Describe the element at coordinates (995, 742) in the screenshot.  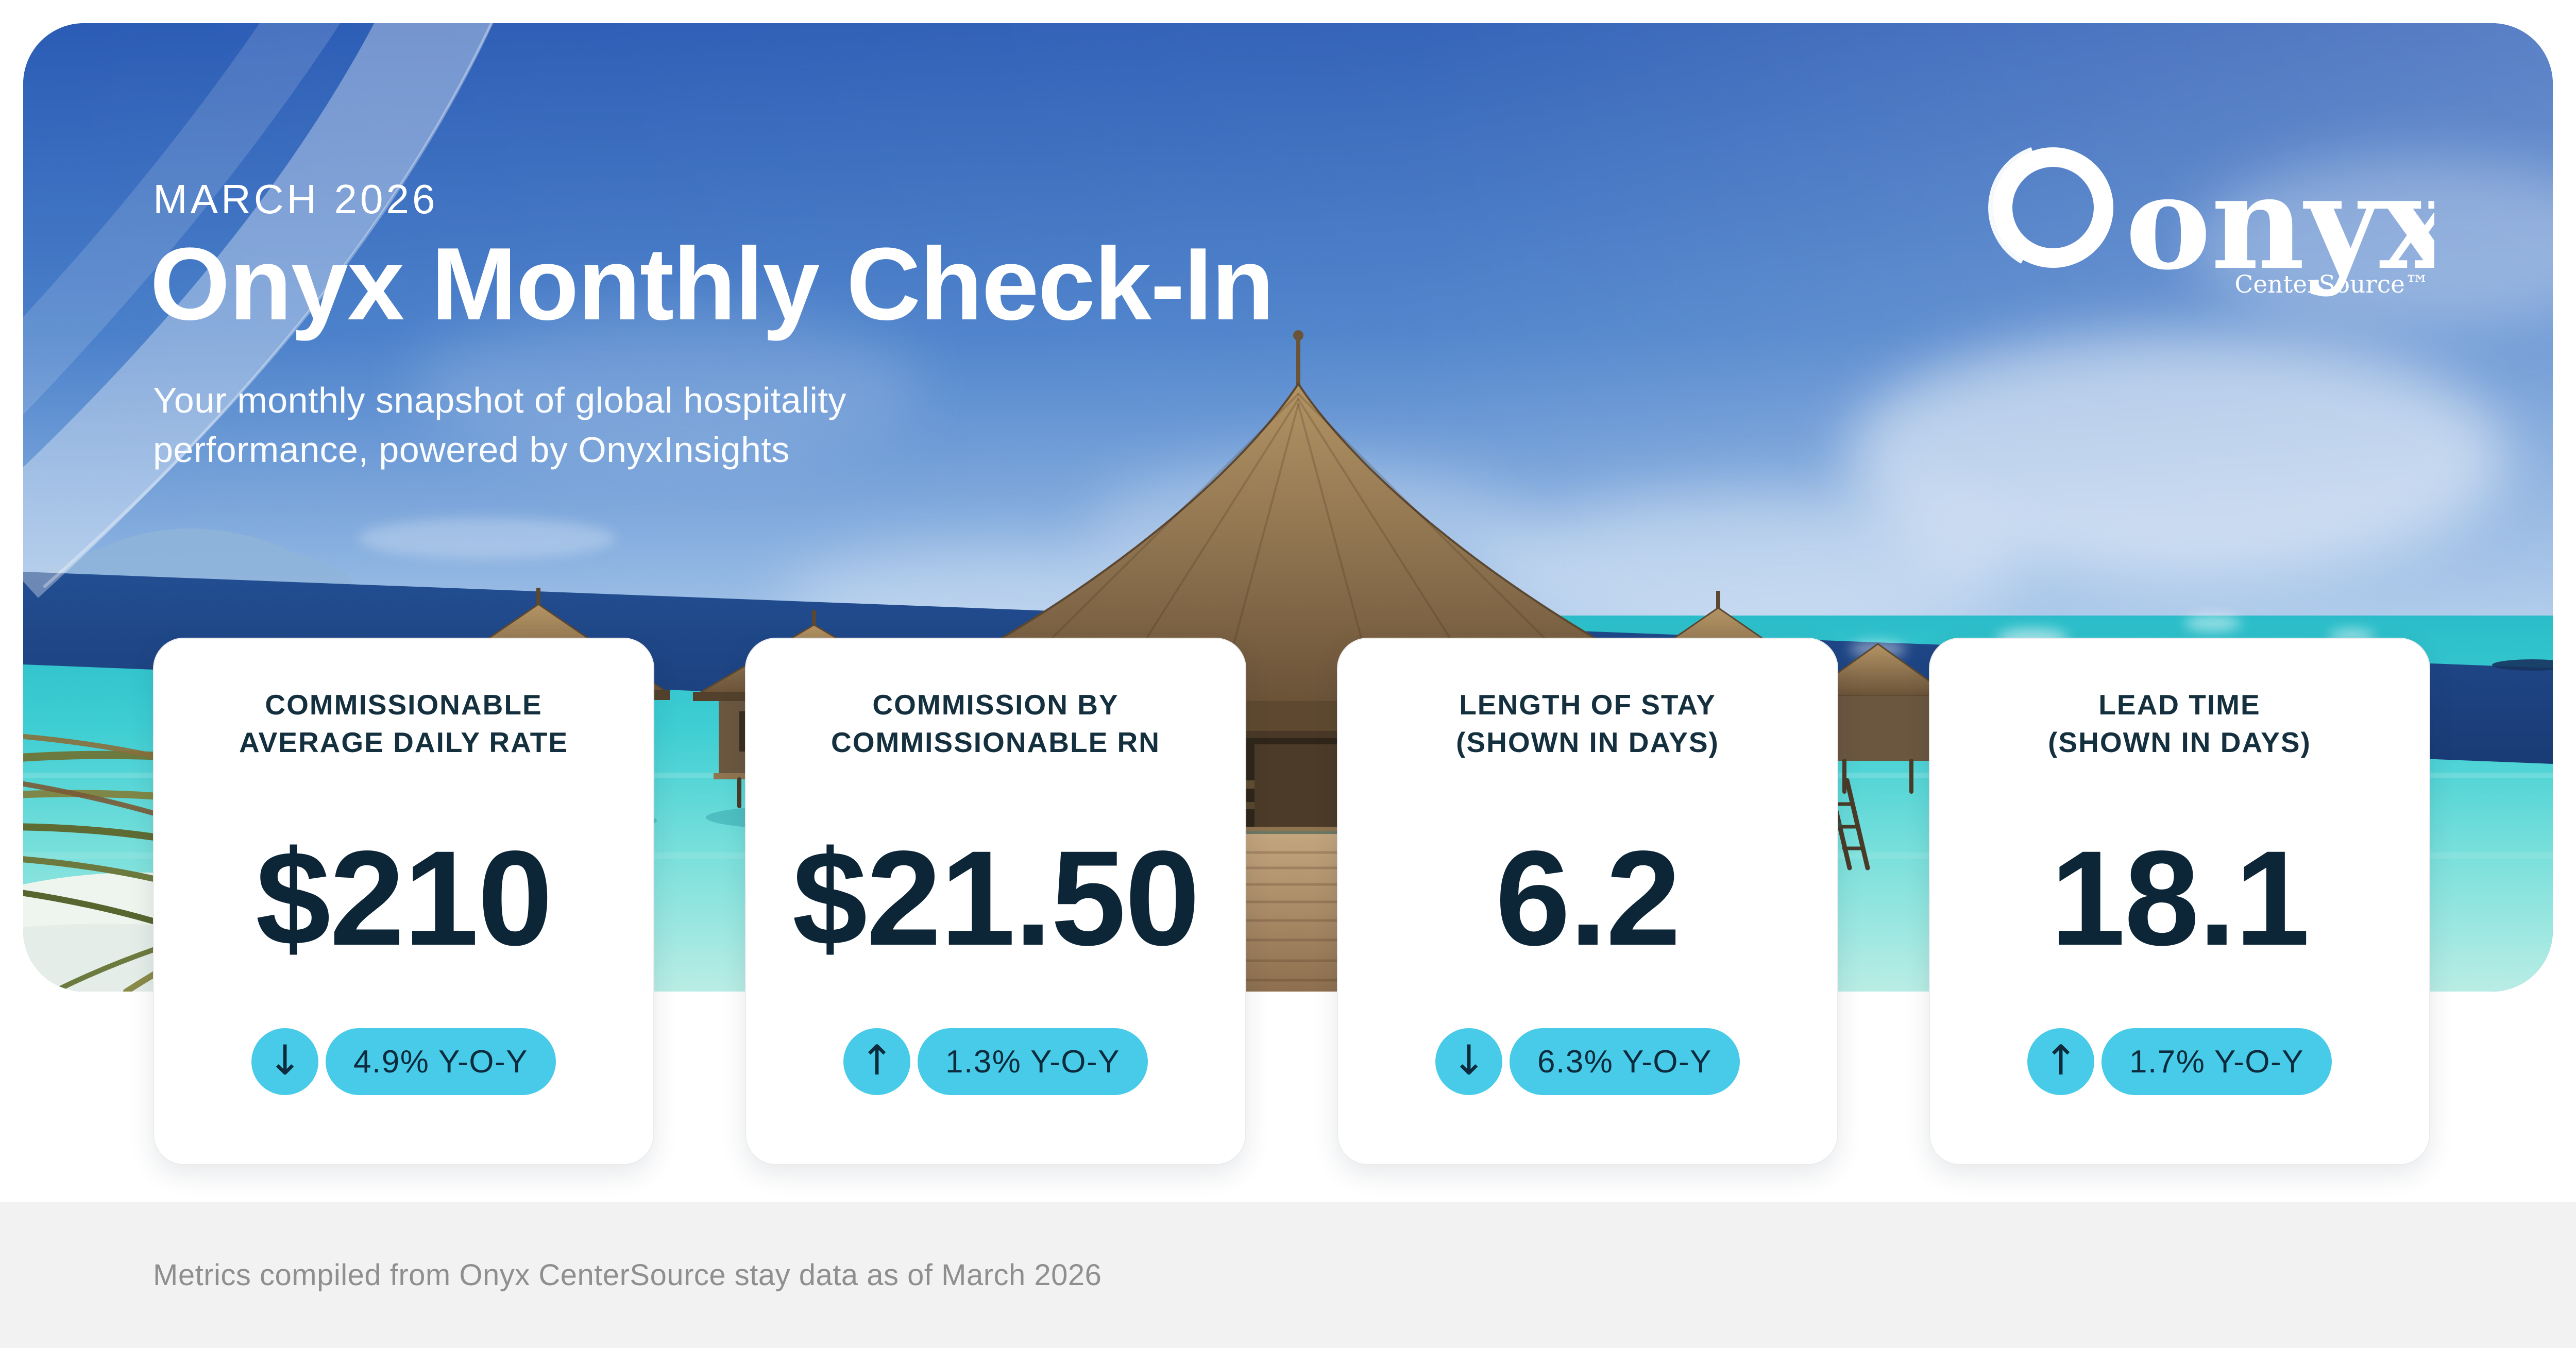
I see `metric-label-line2: COMMISSIONABLE RN` at that location.